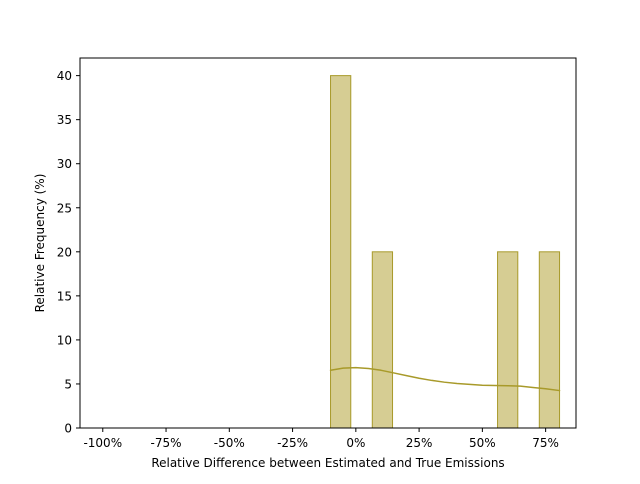 This screenshot has width=640, height=484. What do you see at coordinates (545, 443) in the screenshot?
I see `x-tick-label: 75%` at bounding box center [545, 443].